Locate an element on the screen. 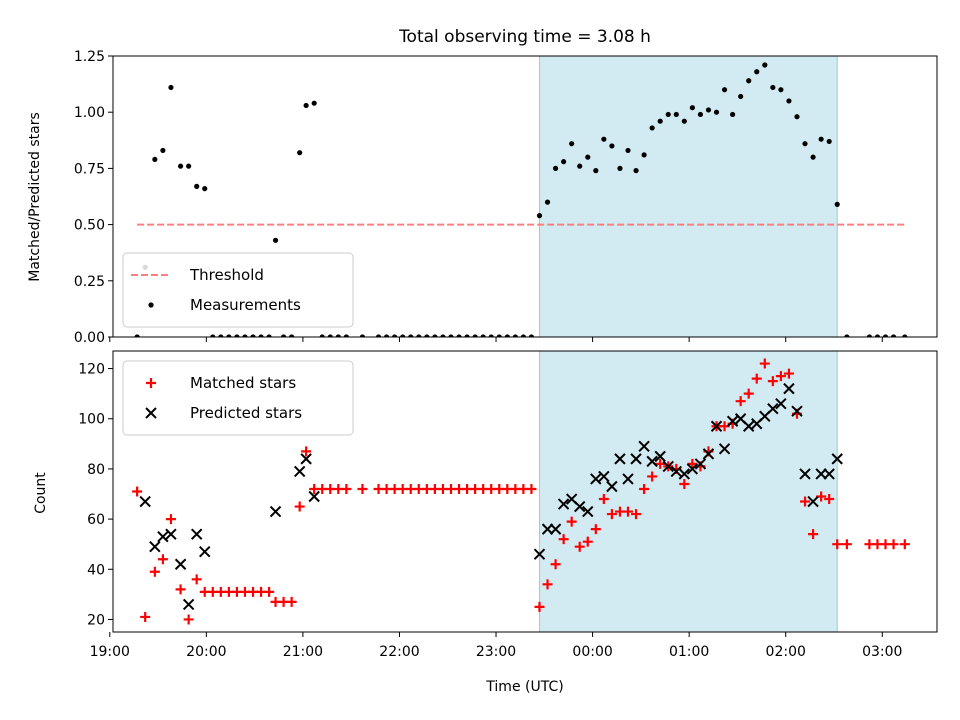 The image size is (960, 720). y-tick: 100 is located at coordinates (95, 420).